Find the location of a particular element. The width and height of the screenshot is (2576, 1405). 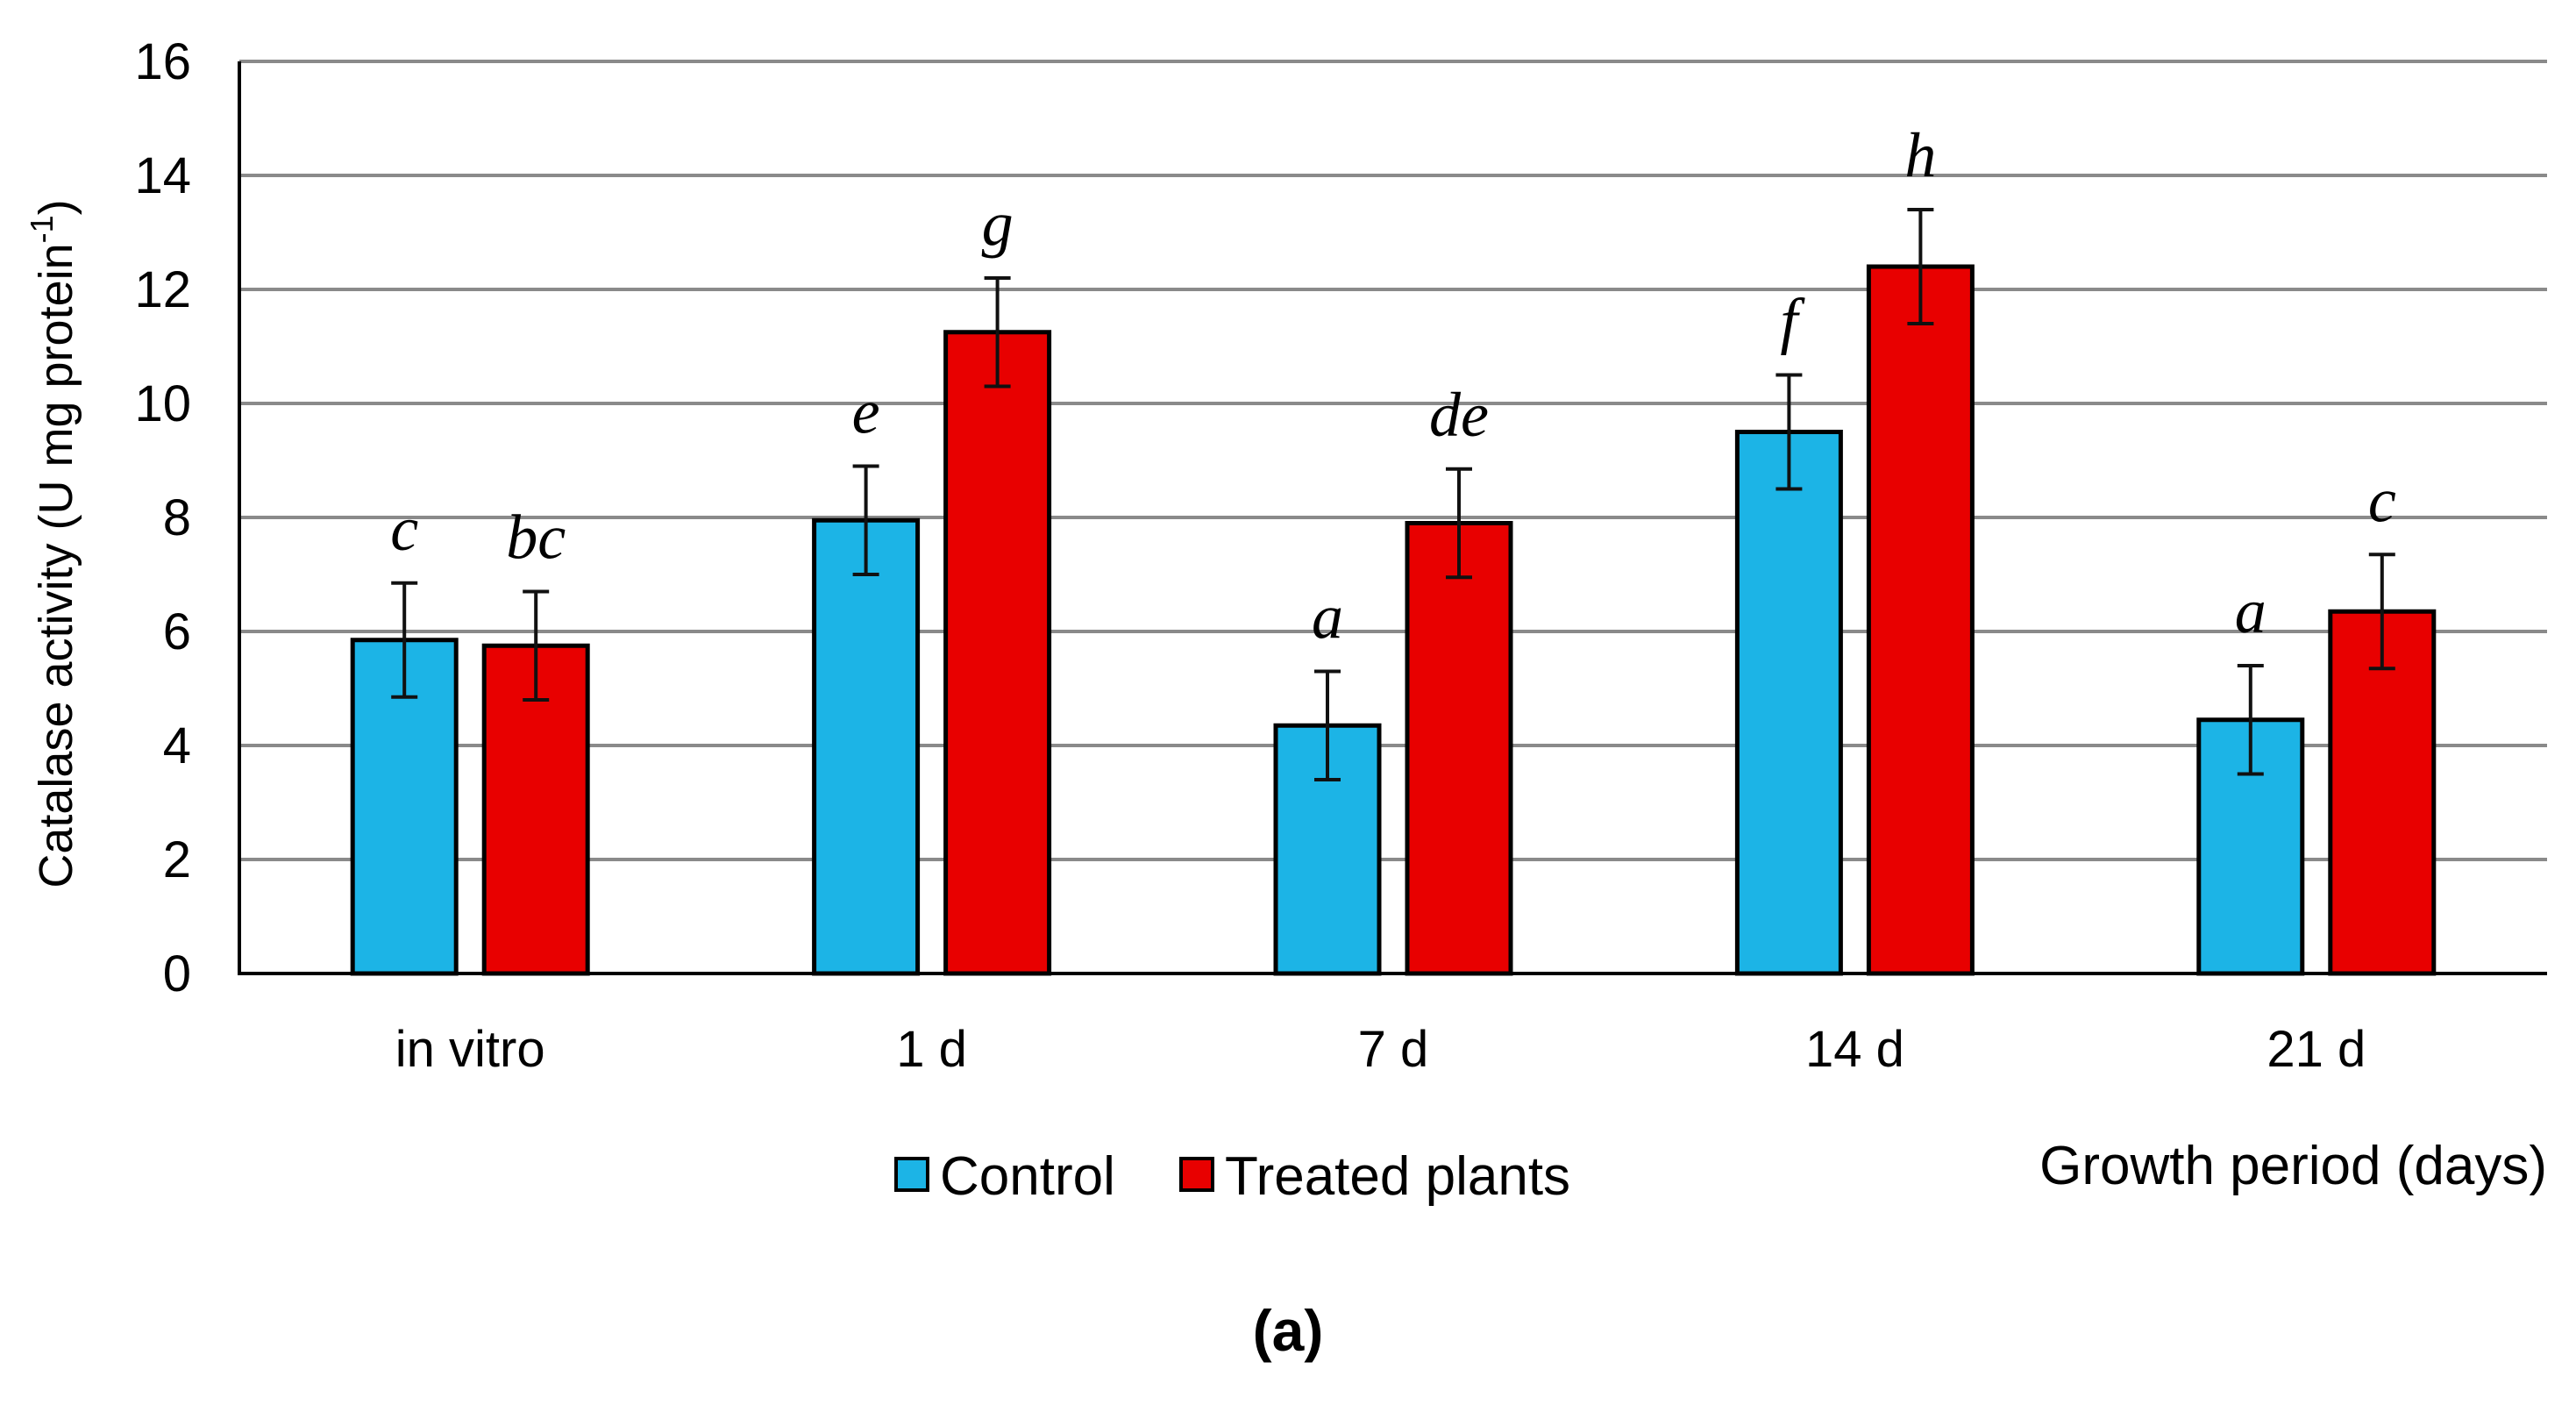

y-axis-label: Catalase activity (U mg protein-1) is located at coordinates (53, 543).